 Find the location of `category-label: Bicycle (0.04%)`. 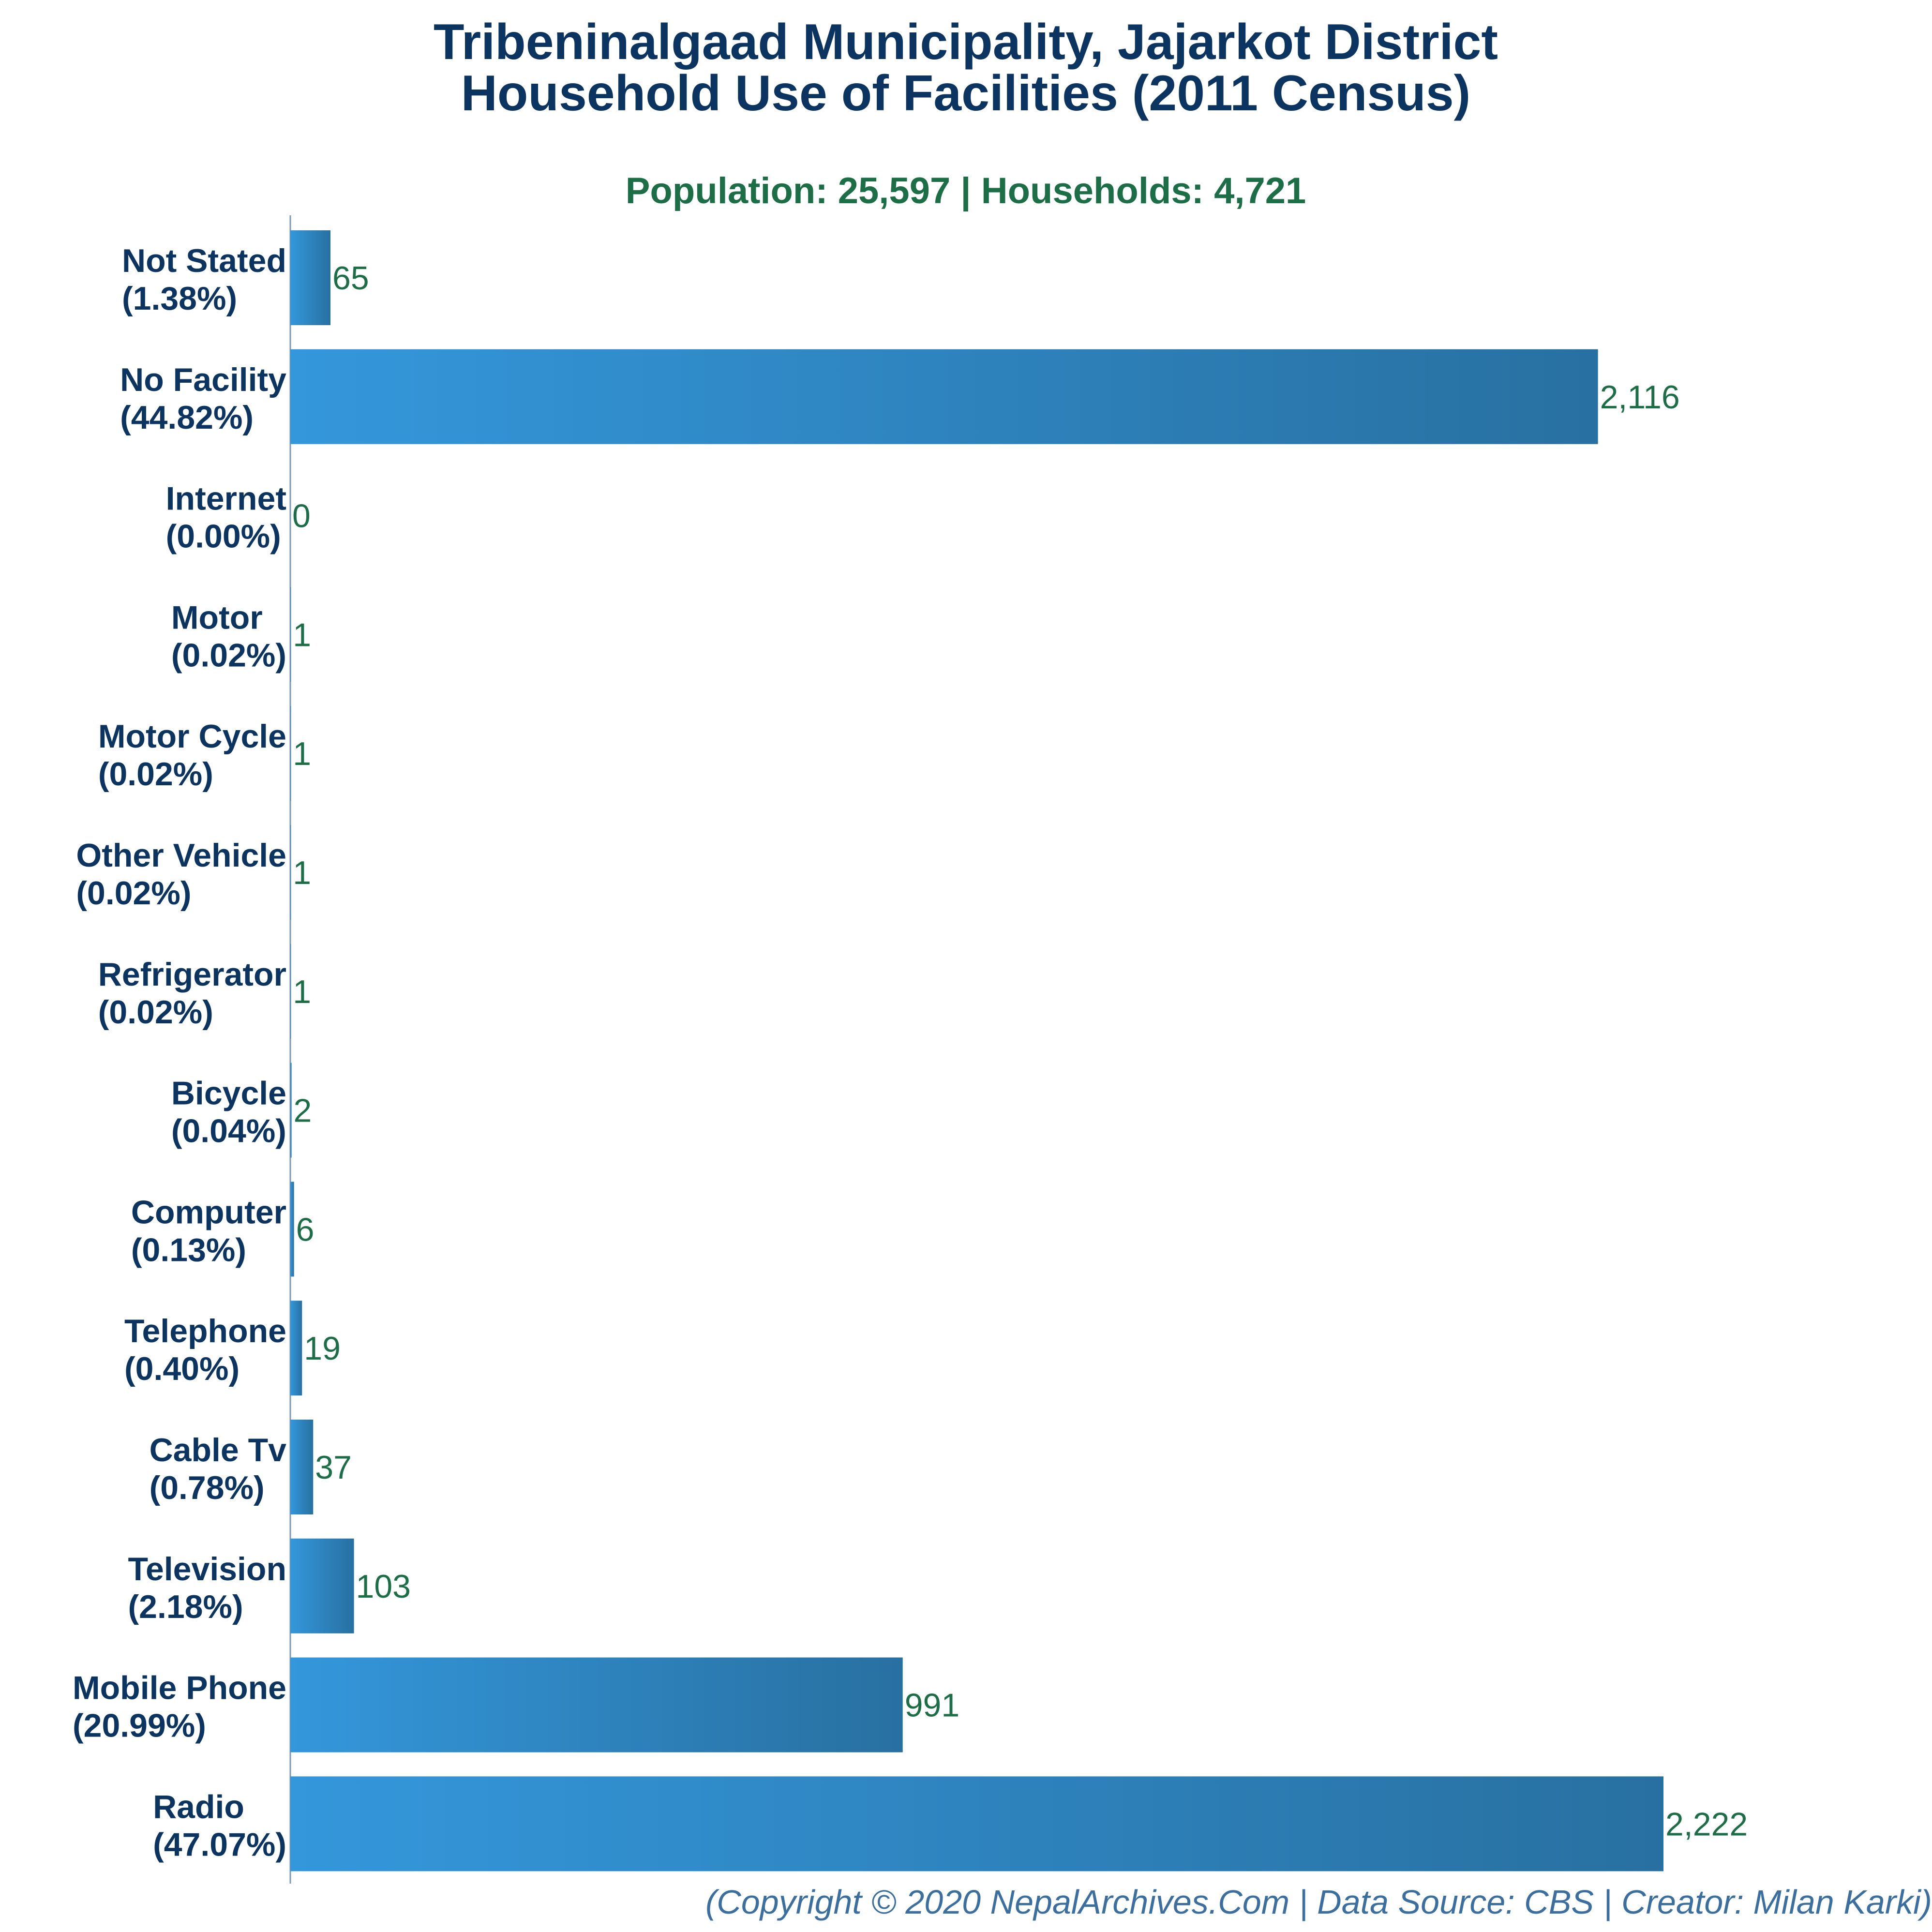

category-label: Bicycle (0.04%) is located at coordinates (228, 1112).